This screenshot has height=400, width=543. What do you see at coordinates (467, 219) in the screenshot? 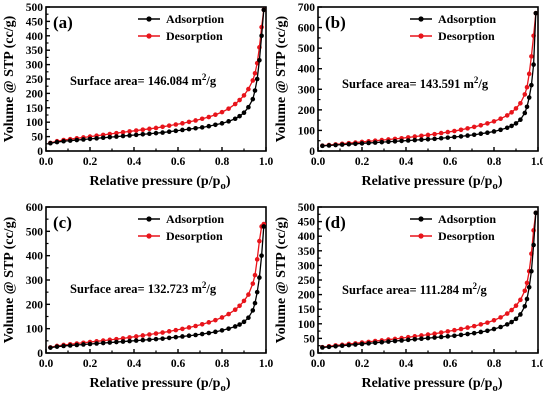
I see `legend-label-adsorption: Adsorption` at bounding box center [467, 219].